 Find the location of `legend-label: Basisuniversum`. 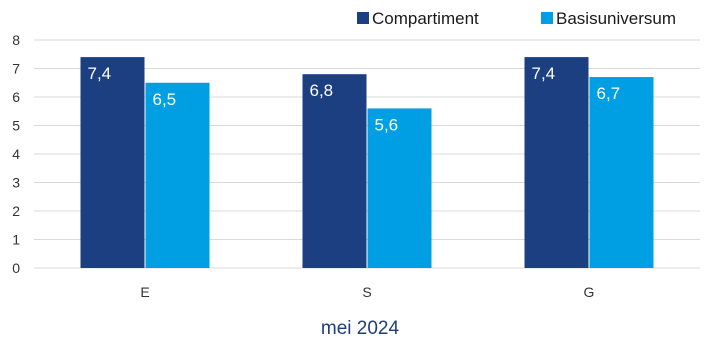

legend-label: Basisuniversum is located at coordinates (616, 18).